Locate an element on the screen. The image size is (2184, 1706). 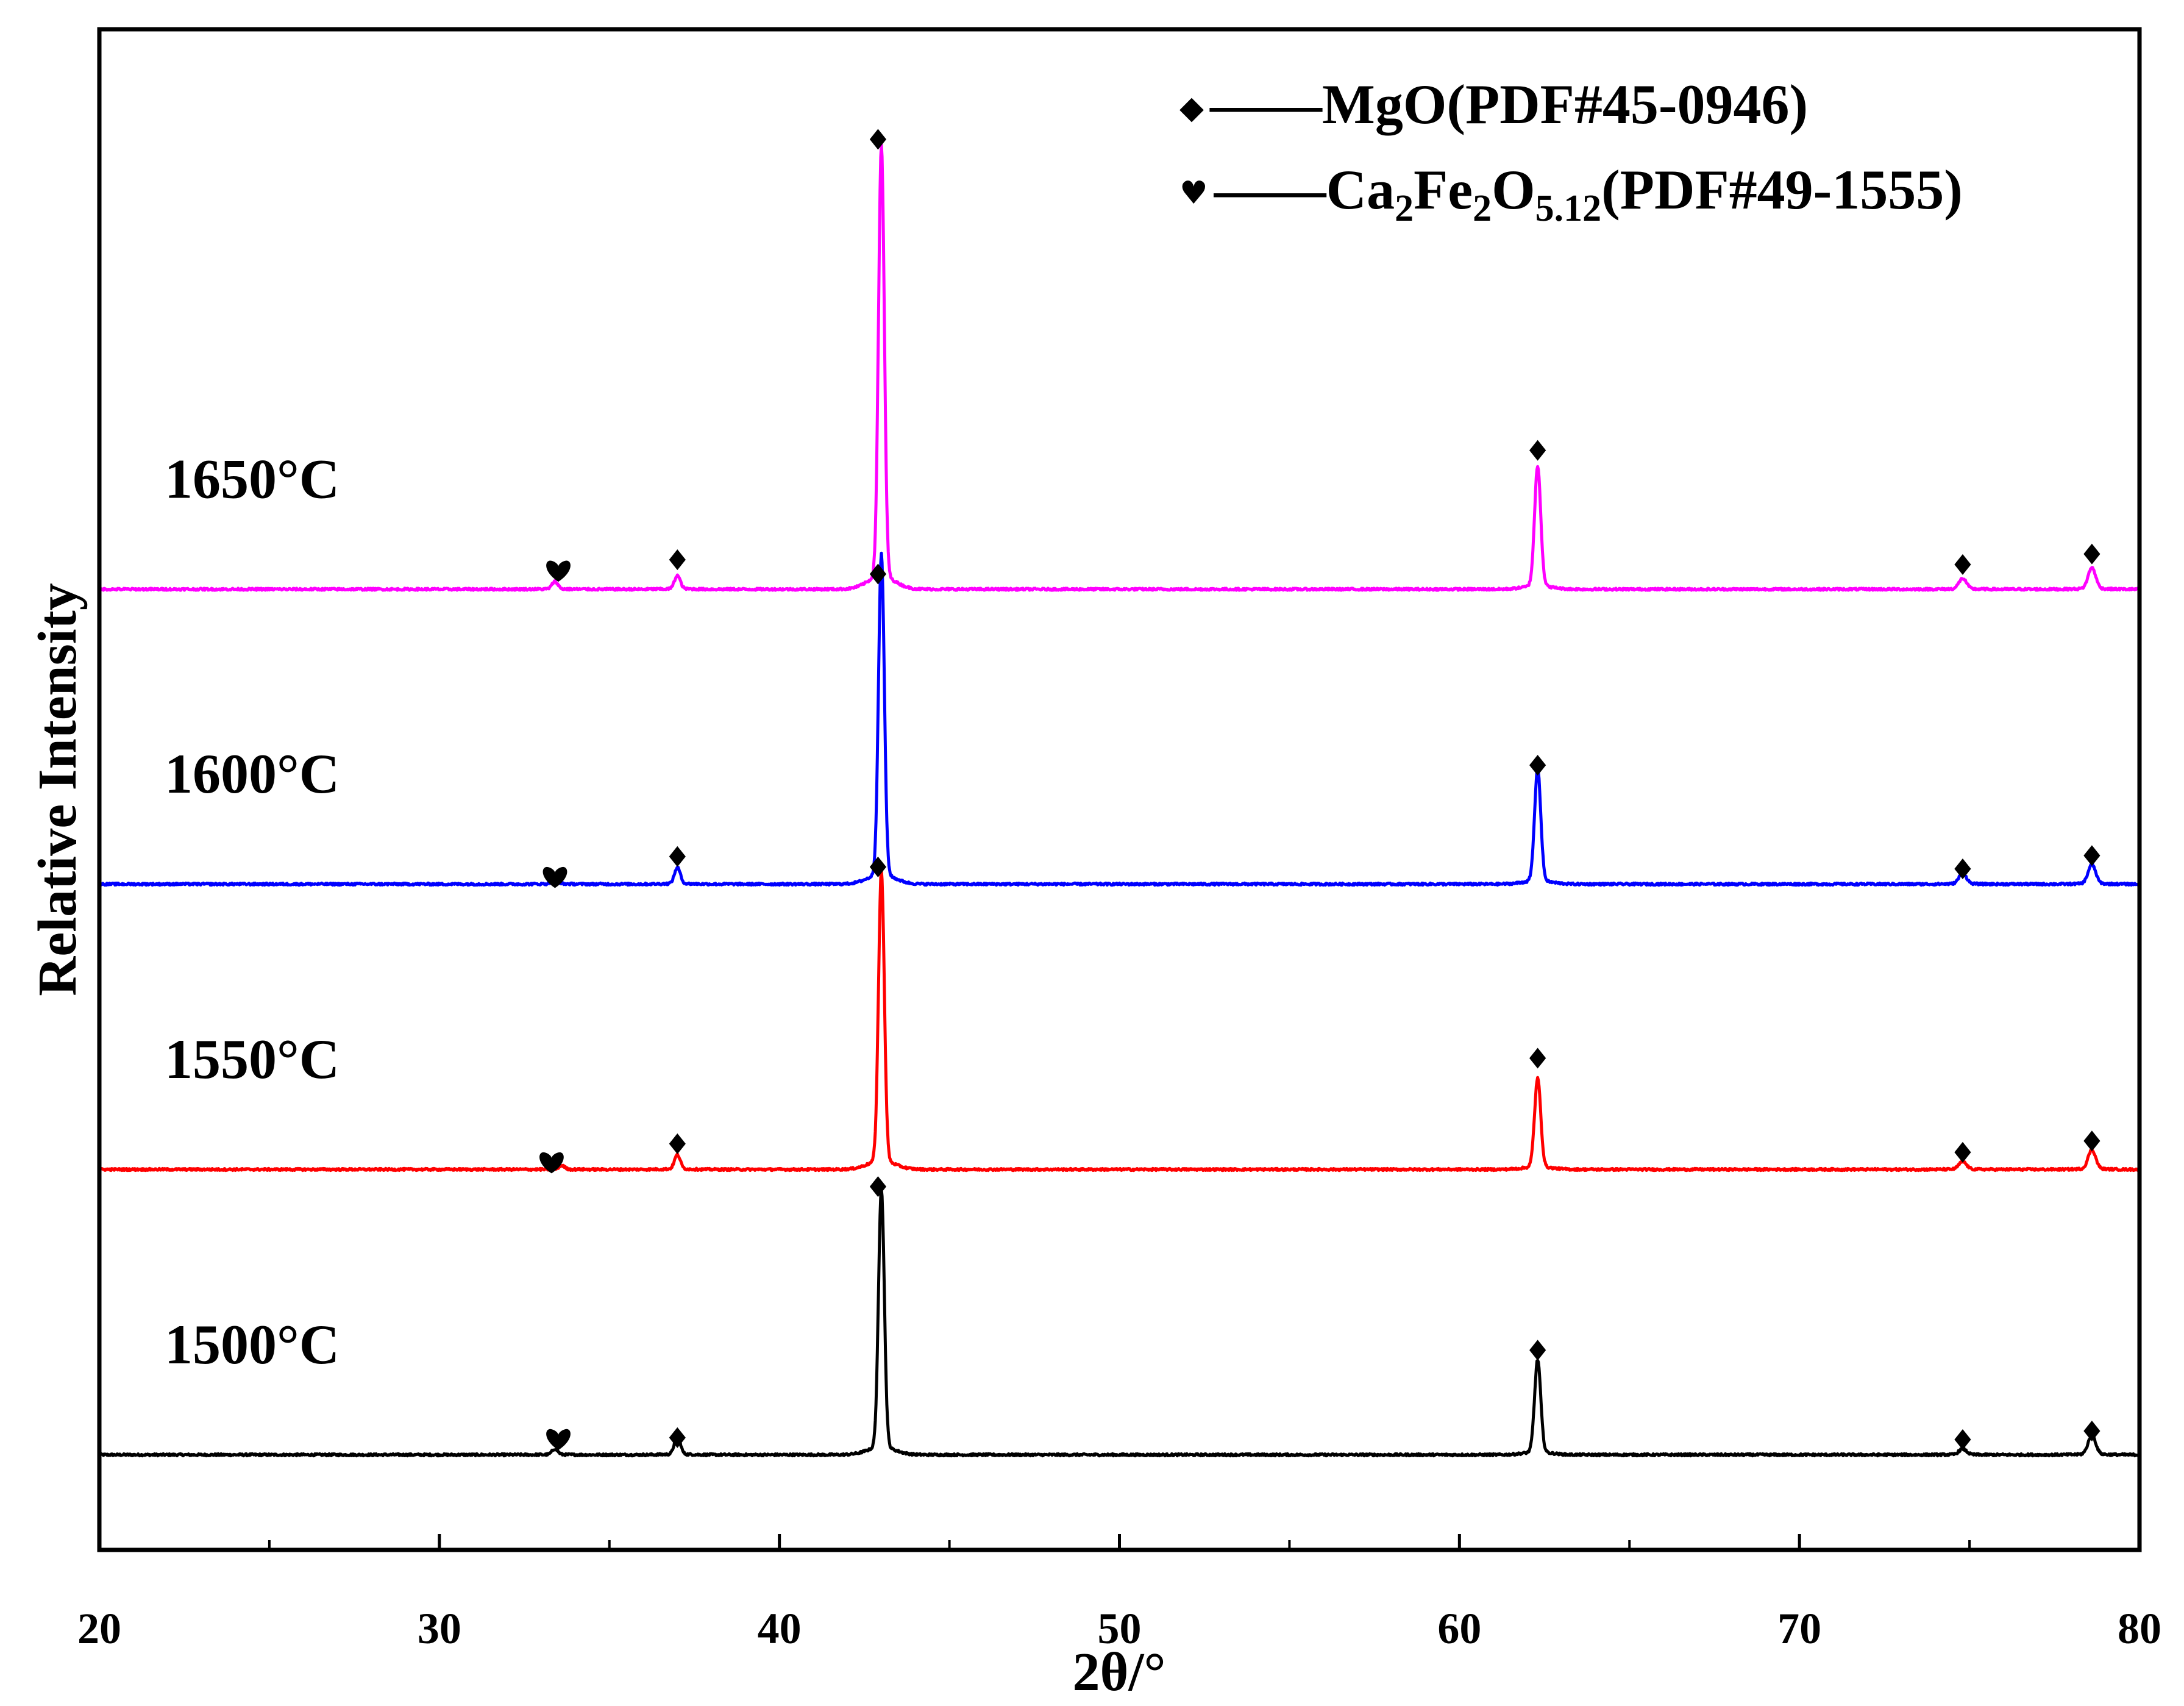
diamond-icon: ◆ is located at coordinates (1191, 108).